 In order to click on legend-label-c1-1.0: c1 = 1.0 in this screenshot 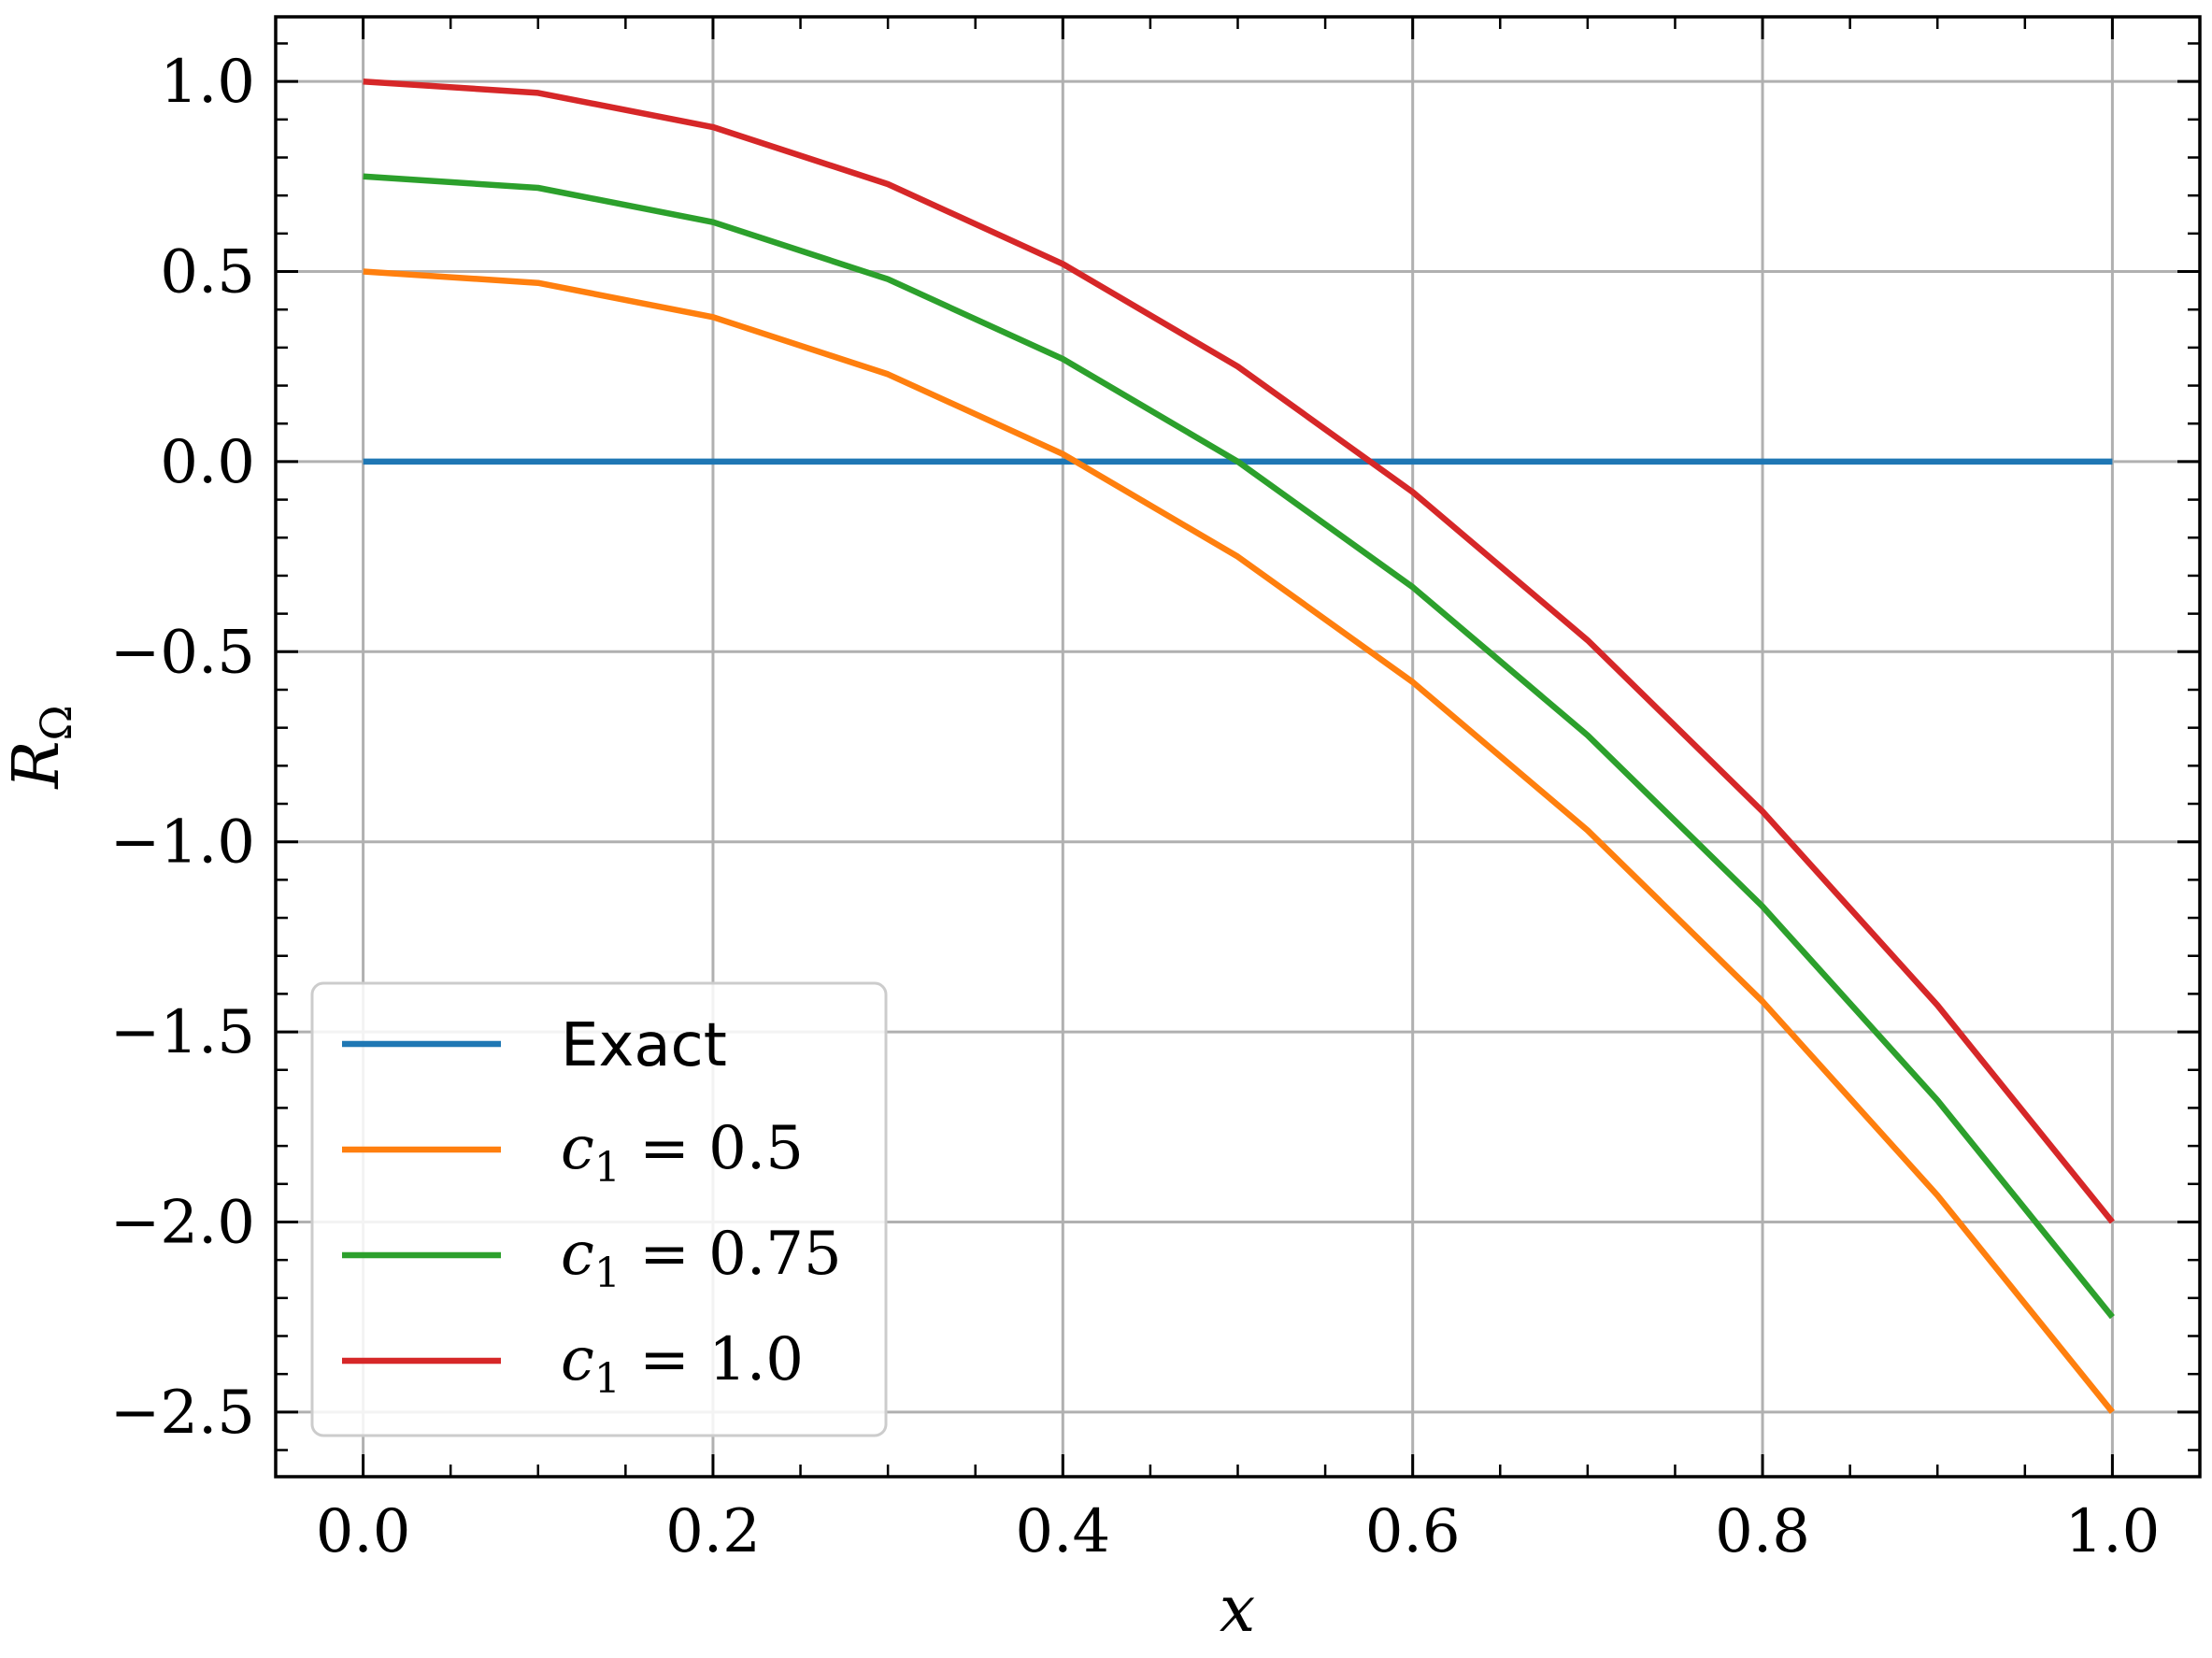, I will do `click(682, 1364)`.